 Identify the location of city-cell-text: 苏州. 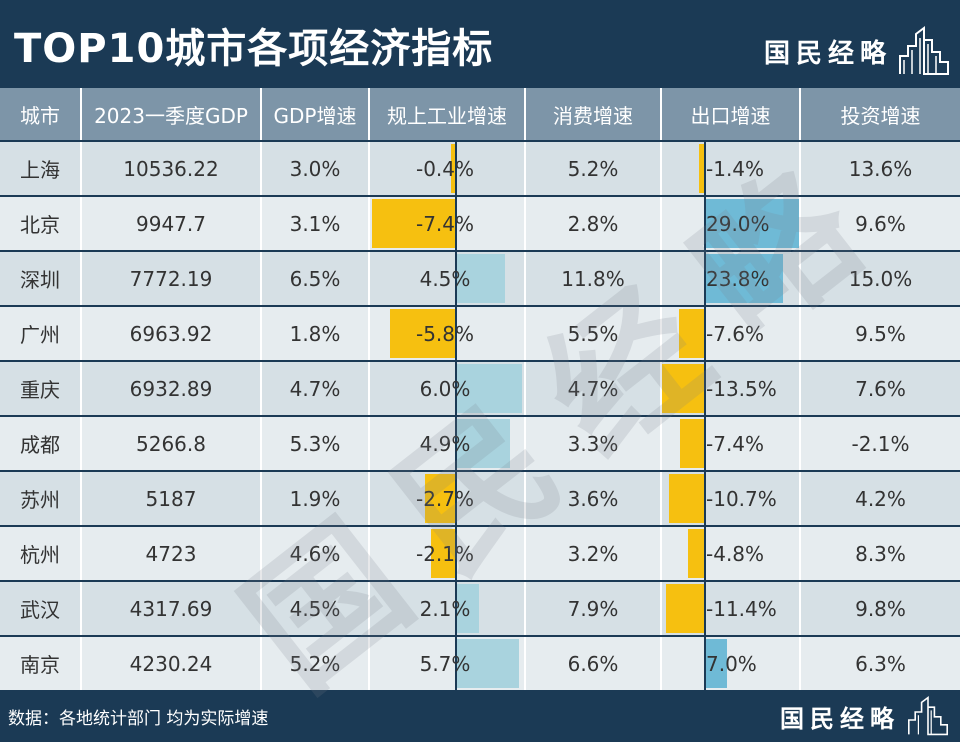
(40, 500).